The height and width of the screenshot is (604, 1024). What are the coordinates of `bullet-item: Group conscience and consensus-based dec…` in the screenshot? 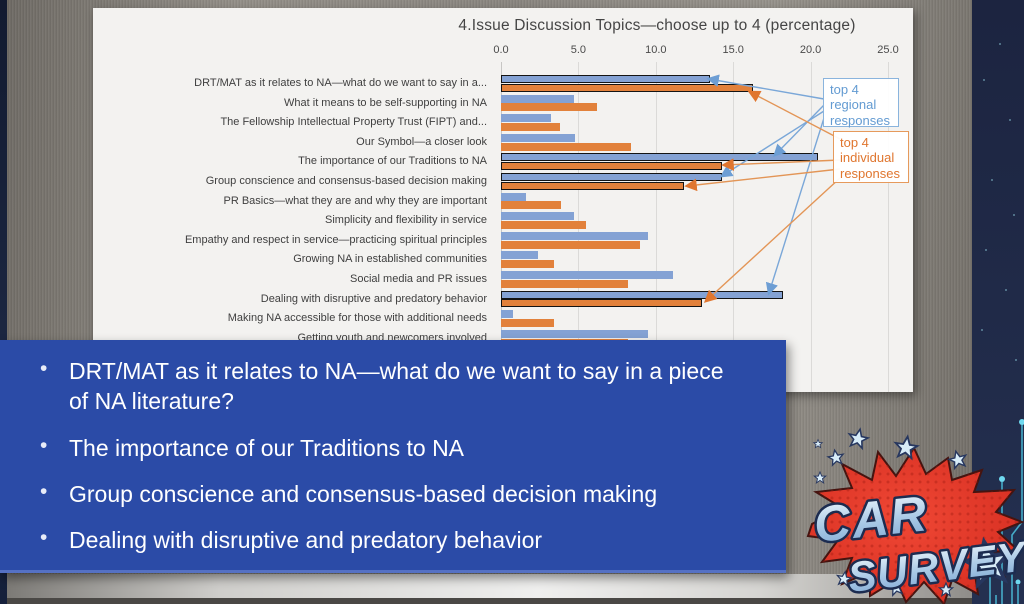 It's located at (388, 493).